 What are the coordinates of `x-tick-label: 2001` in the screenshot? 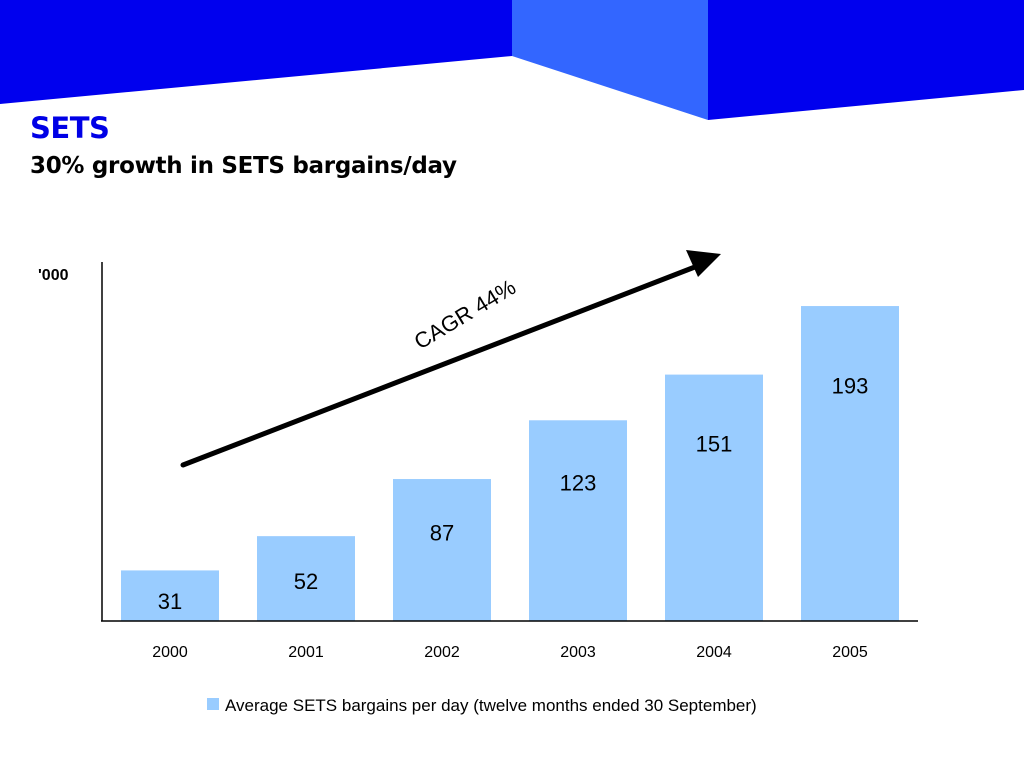 It's located at (306, 652).